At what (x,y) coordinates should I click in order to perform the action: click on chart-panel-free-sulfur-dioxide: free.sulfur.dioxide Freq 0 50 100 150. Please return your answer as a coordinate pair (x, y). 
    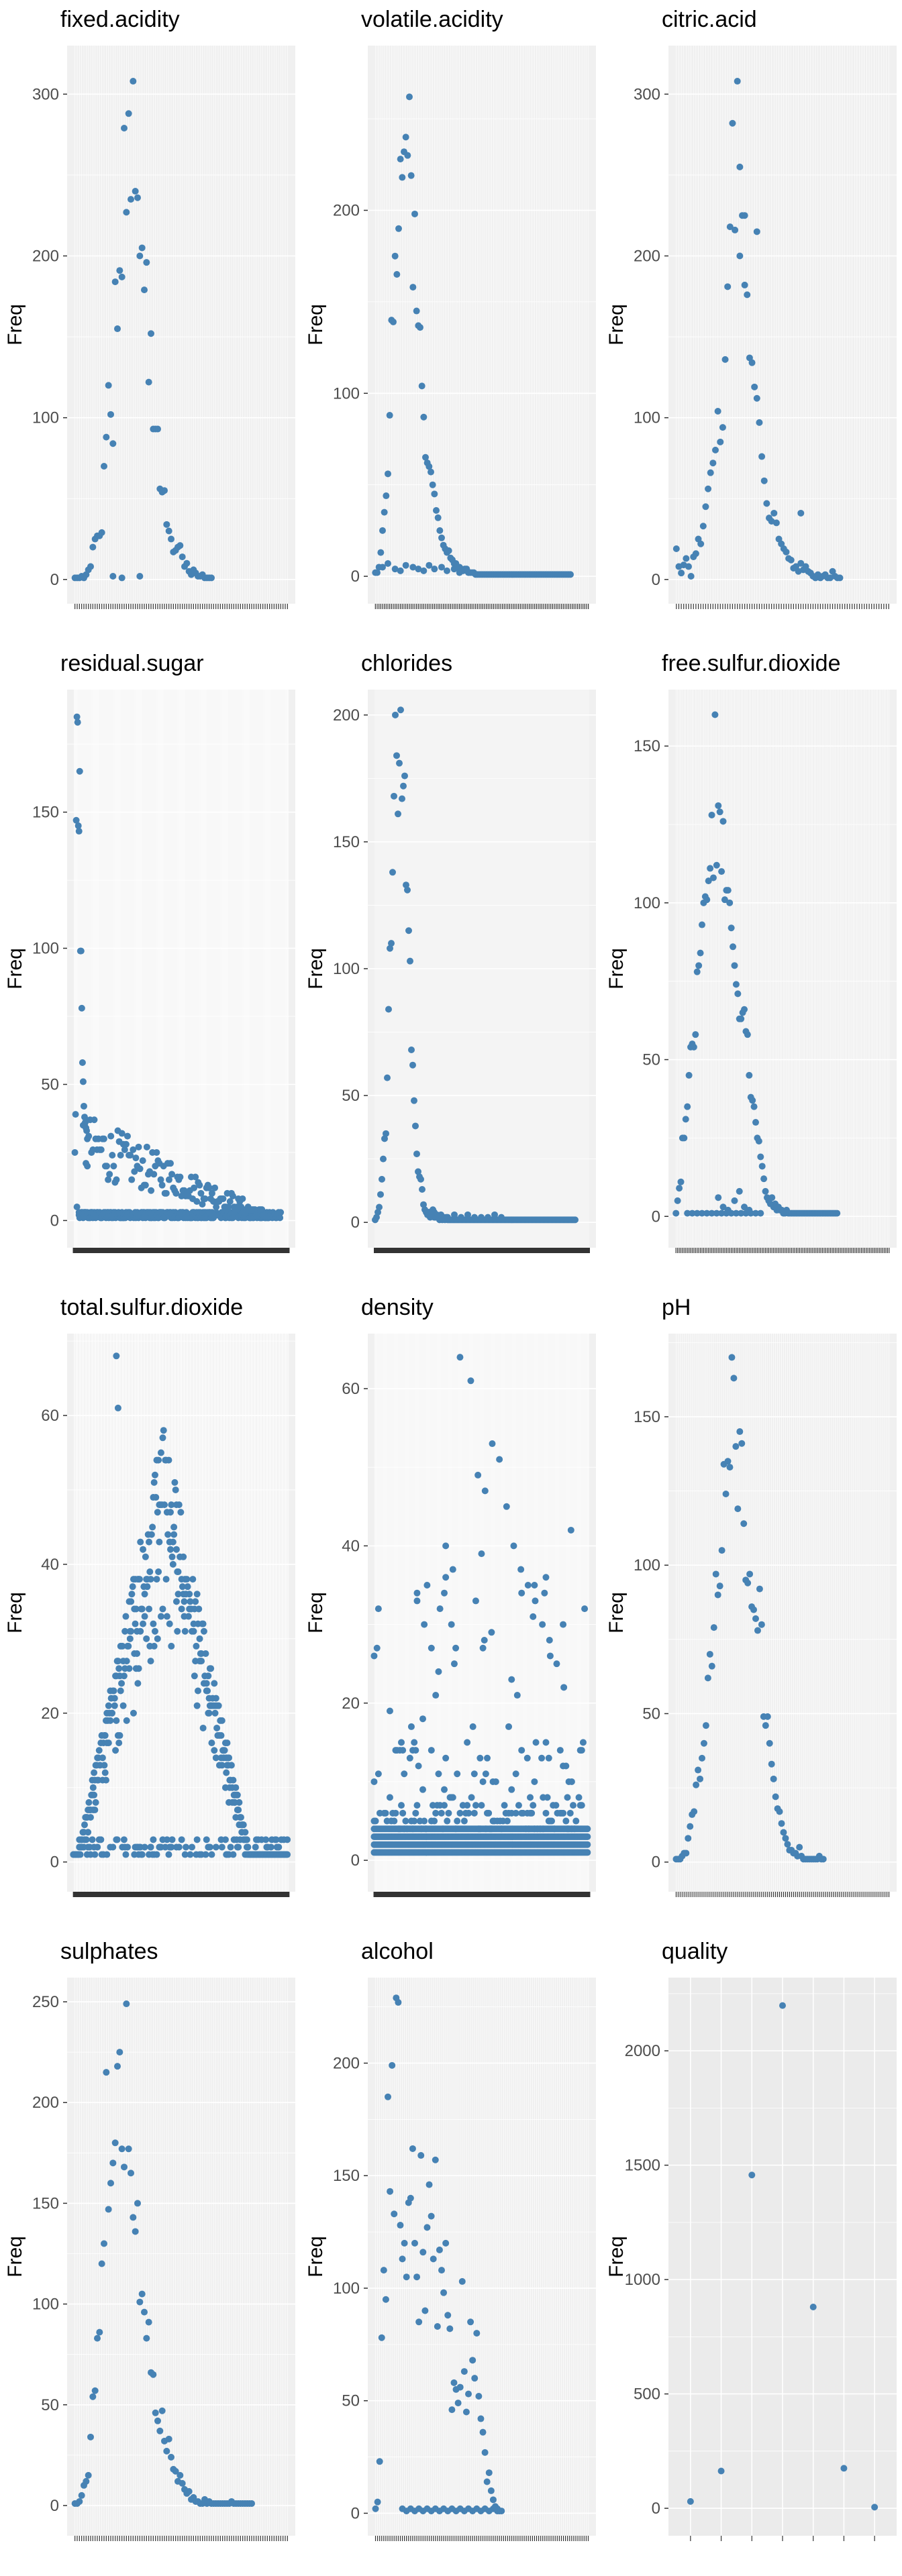
    Looking at the image, I should click on (751, 966).